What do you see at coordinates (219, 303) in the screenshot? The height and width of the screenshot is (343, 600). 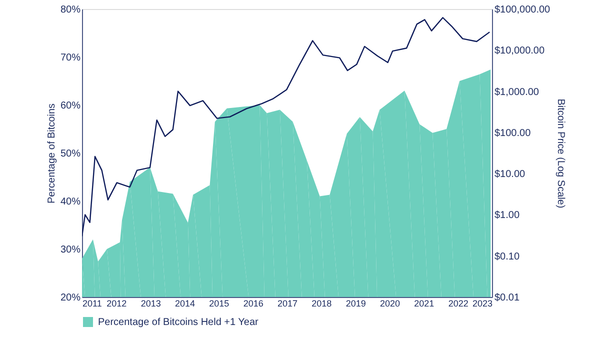 I see `x-tick-label: 2015` at bounding box center [219, 303].